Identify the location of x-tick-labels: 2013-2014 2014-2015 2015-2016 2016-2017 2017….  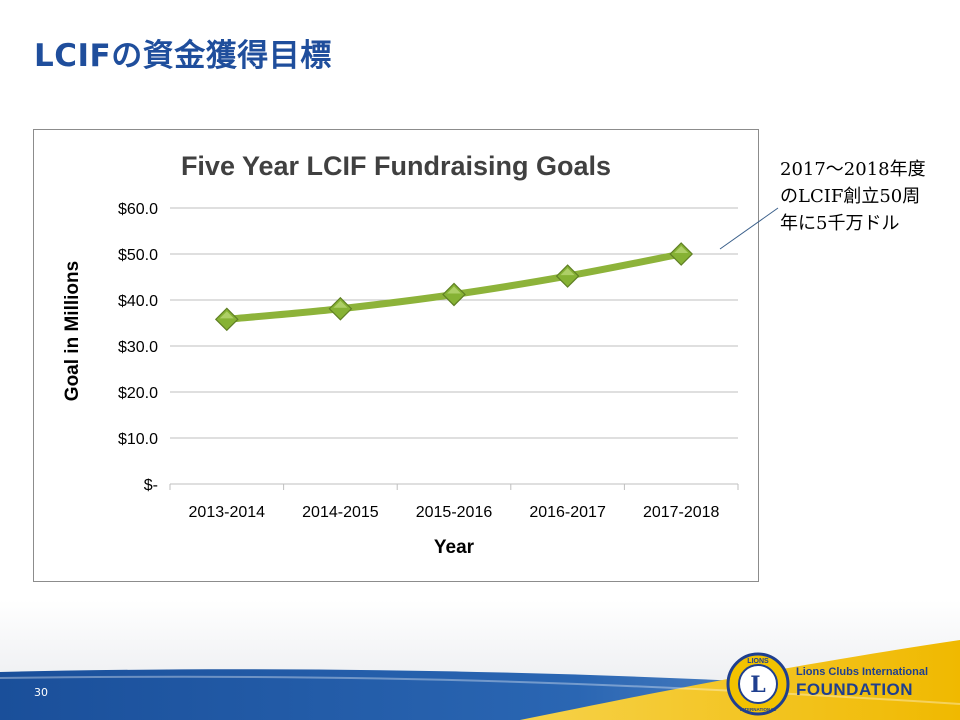
(454, 512).